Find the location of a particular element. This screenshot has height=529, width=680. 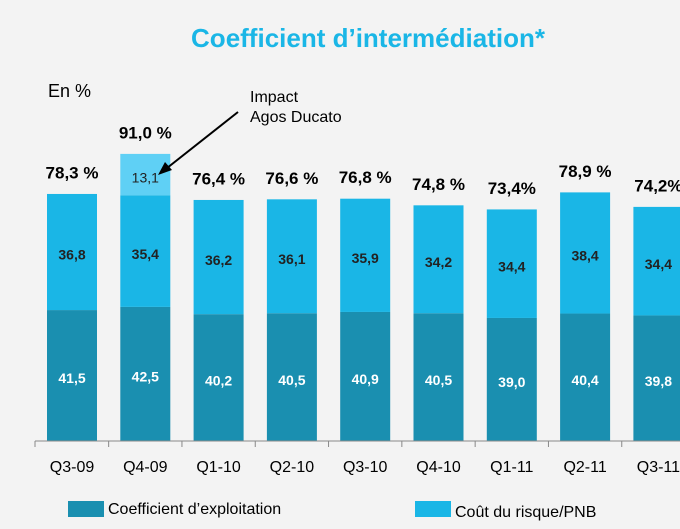

value-label: 36,8 is located at coordinates (71, 255).